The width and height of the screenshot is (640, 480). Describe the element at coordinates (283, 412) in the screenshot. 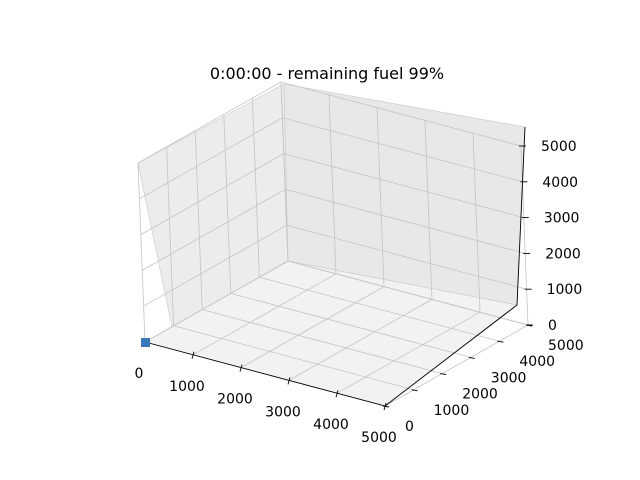

I see `x-tick-label: 3000` at that location.